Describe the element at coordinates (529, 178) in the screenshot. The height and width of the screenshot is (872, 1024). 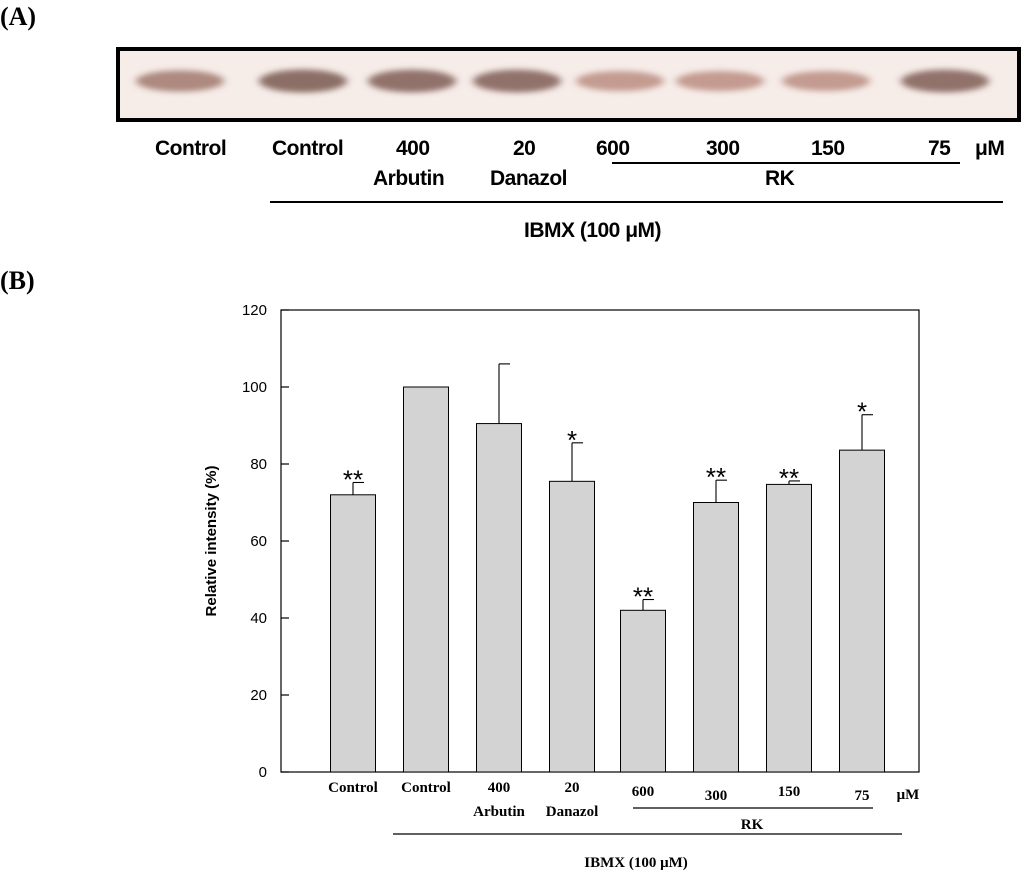
I see `blot-danazol-label: Danazol` at that location.